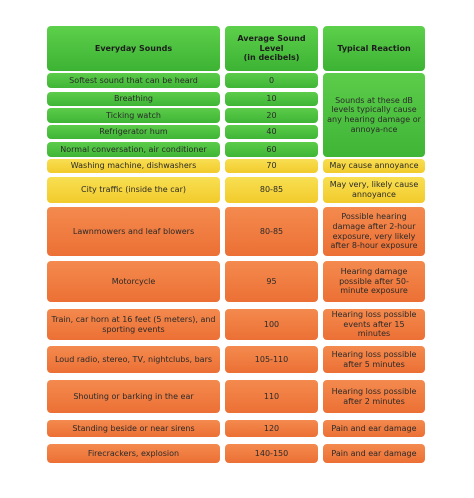 The width and height of the screenshot is (474, 498). What do you see at coordinates (271, 281) in the screenshot?
I see `level-cell: 95` at bounding box center [271, 281].